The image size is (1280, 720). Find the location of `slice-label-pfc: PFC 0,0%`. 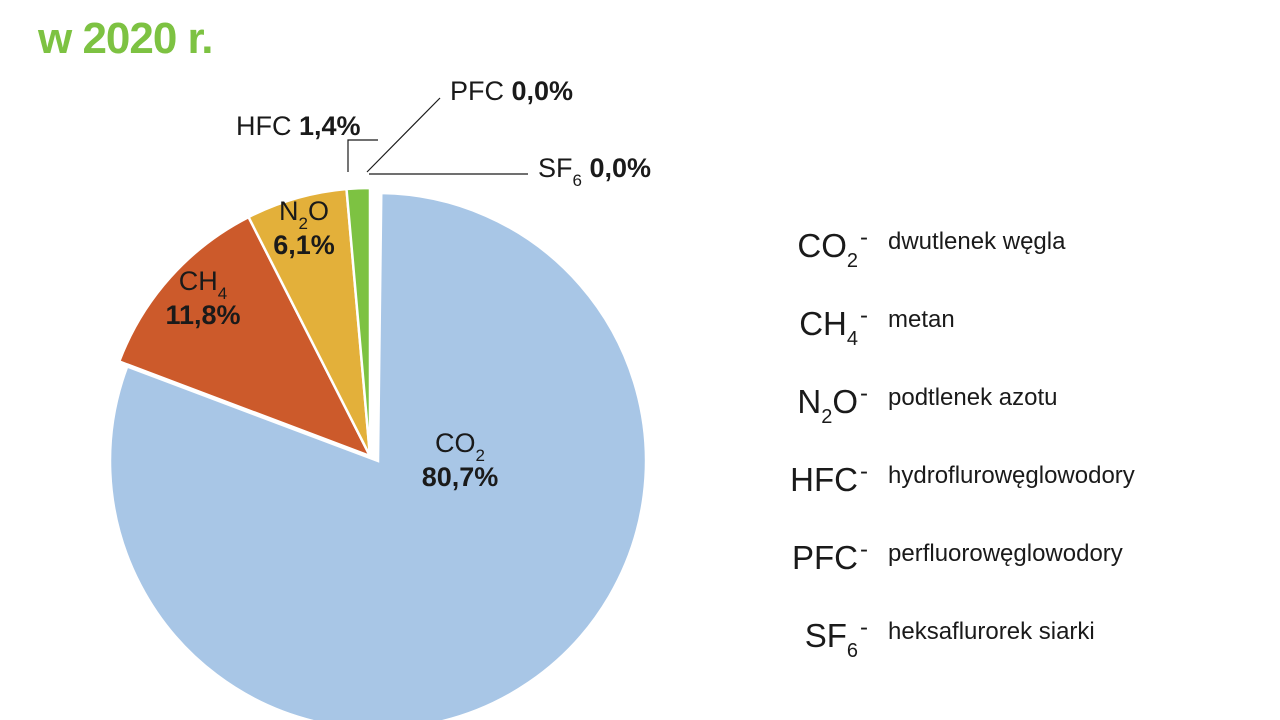

slice-label-pfc: PFC 0,0% is located at coordinates (511, 91).